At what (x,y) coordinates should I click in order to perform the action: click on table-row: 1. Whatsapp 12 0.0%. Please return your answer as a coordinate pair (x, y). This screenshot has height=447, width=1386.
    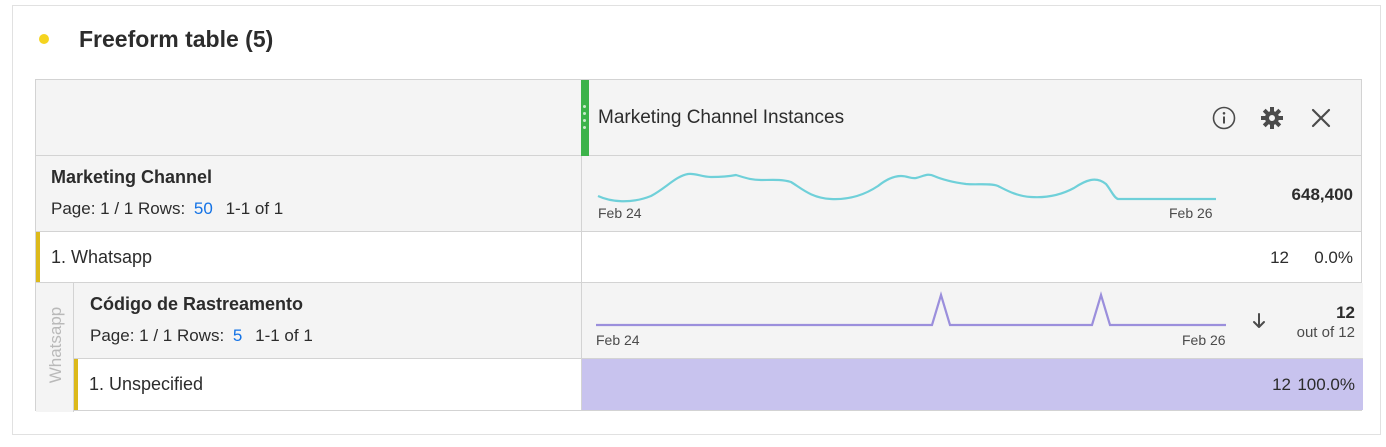
    Looking at the image, I should click on (698, 257).